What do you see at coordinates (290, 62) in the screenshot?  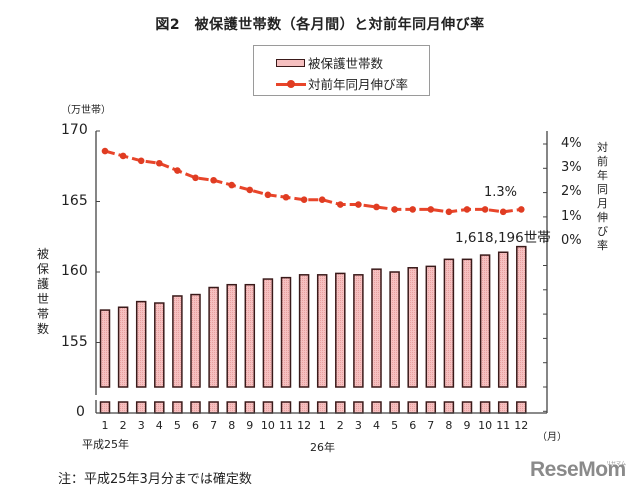 I see `bar-swatch-icon` at bounding box center [290, 62].